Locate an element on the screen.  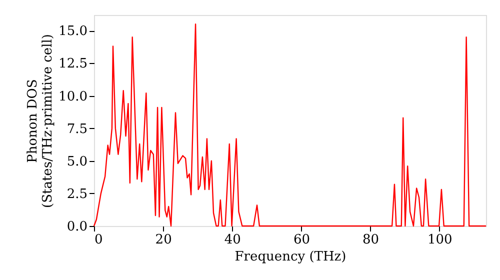
y-tick-label: 2.5 is located at coordinates (77, 194).